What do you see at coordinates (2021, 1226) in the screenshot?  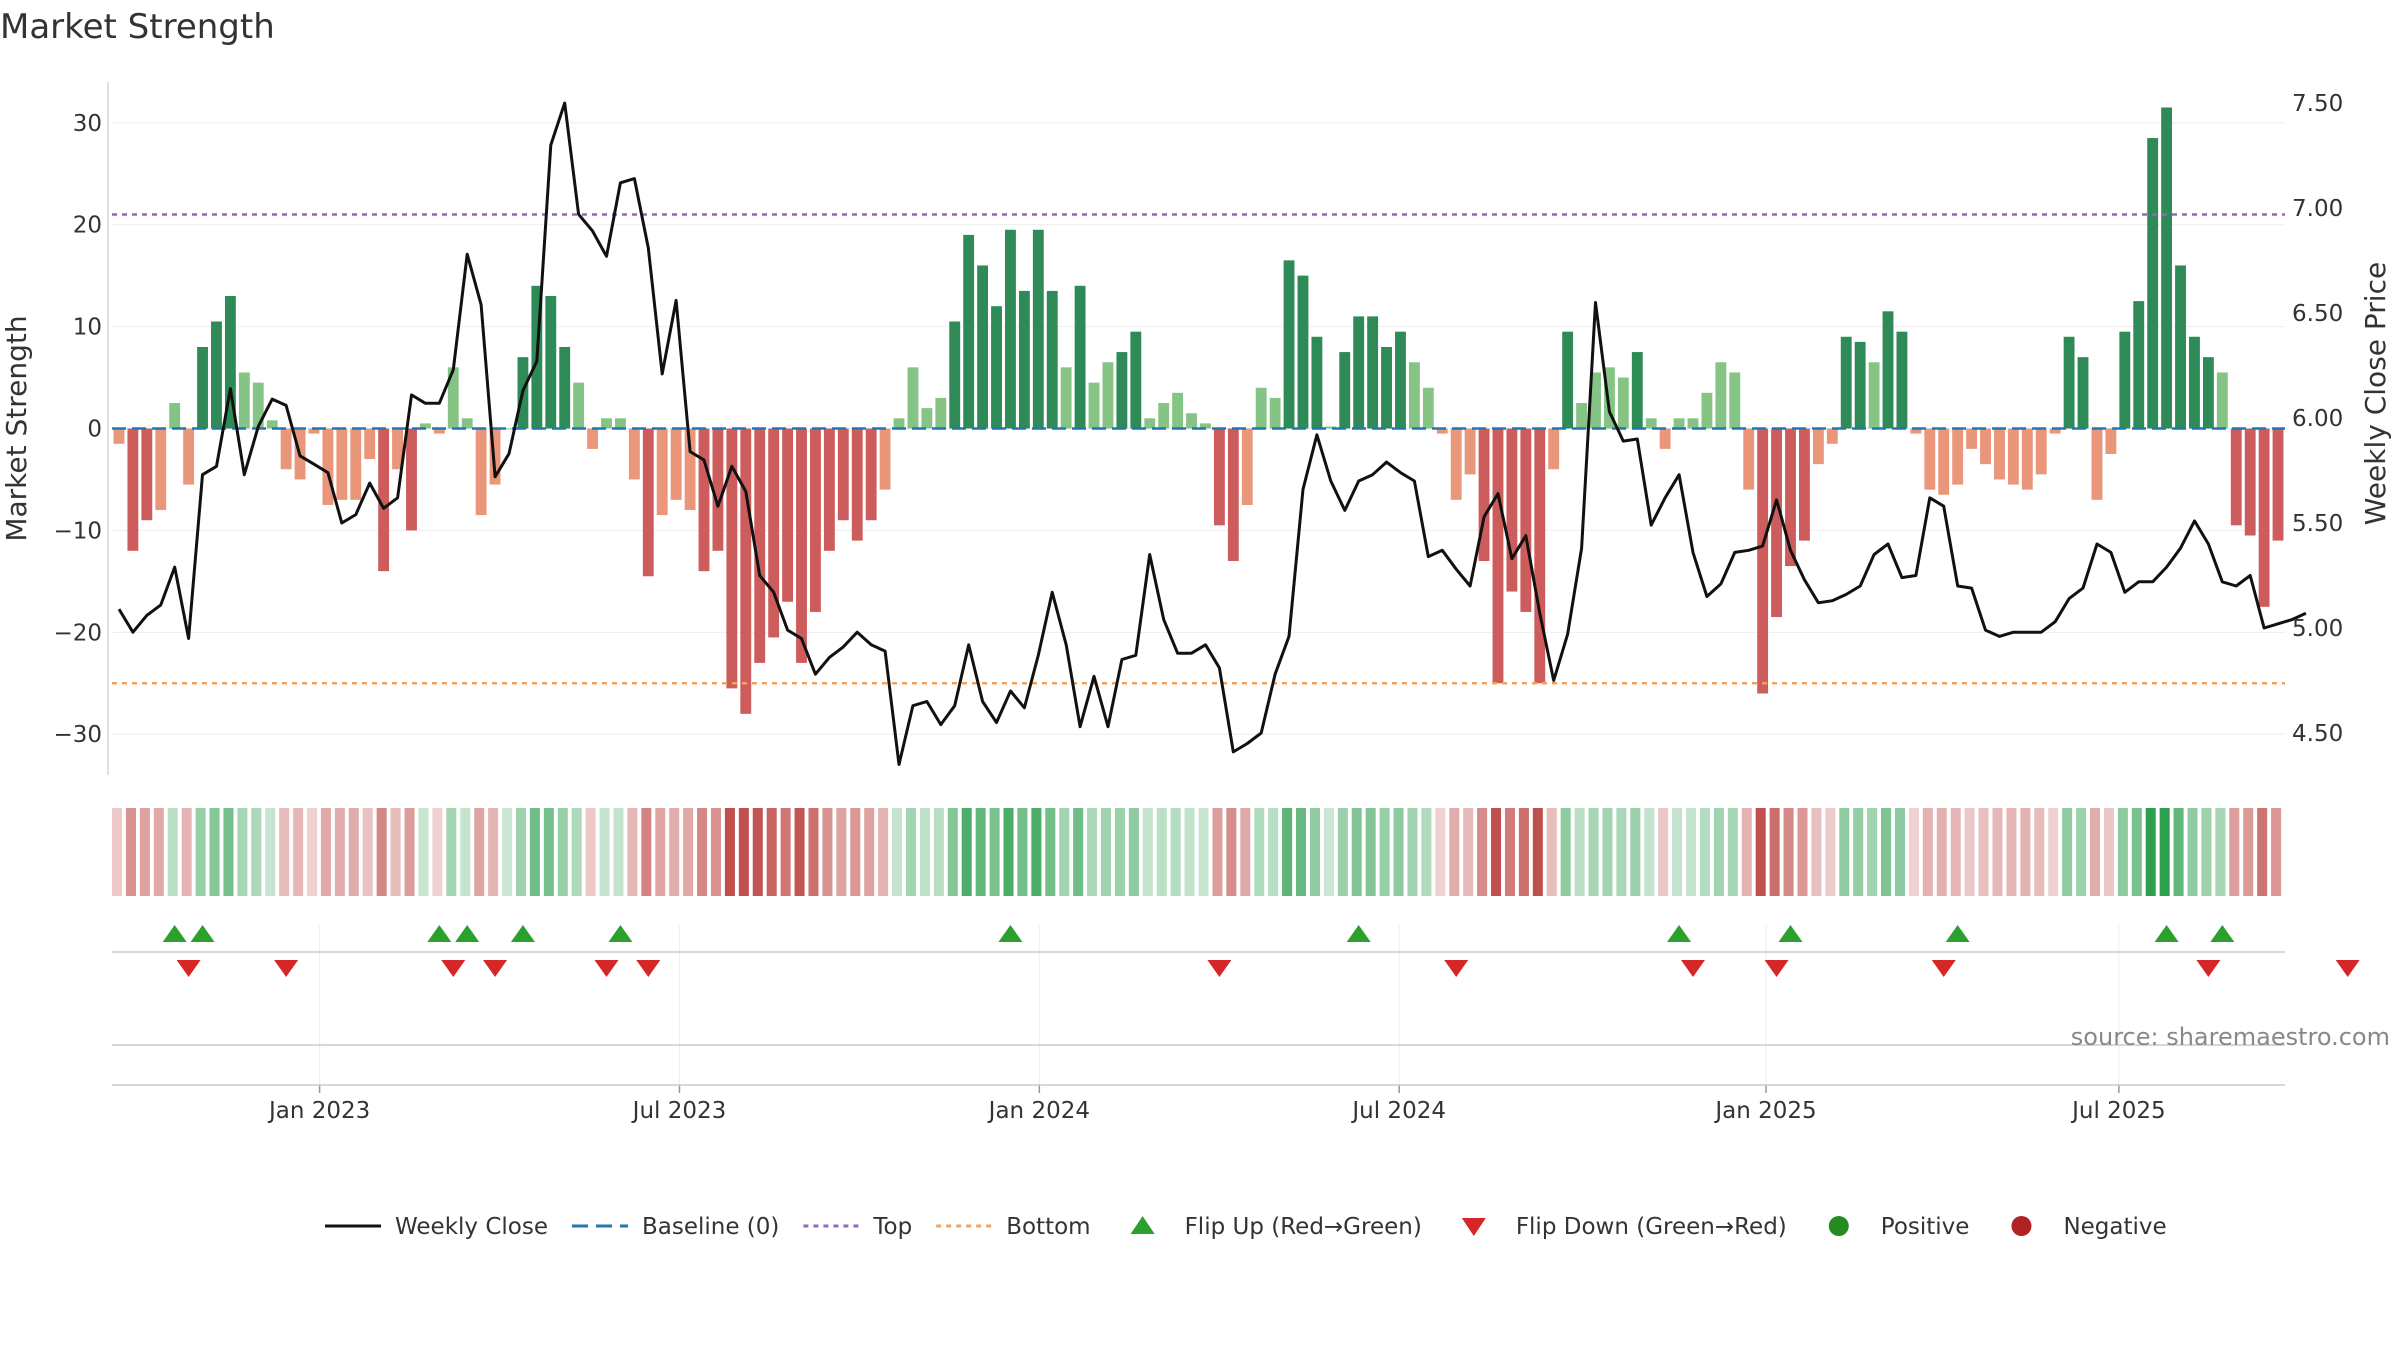 I see `legend-symbol-negative` at bounding box center [2021, 1226].